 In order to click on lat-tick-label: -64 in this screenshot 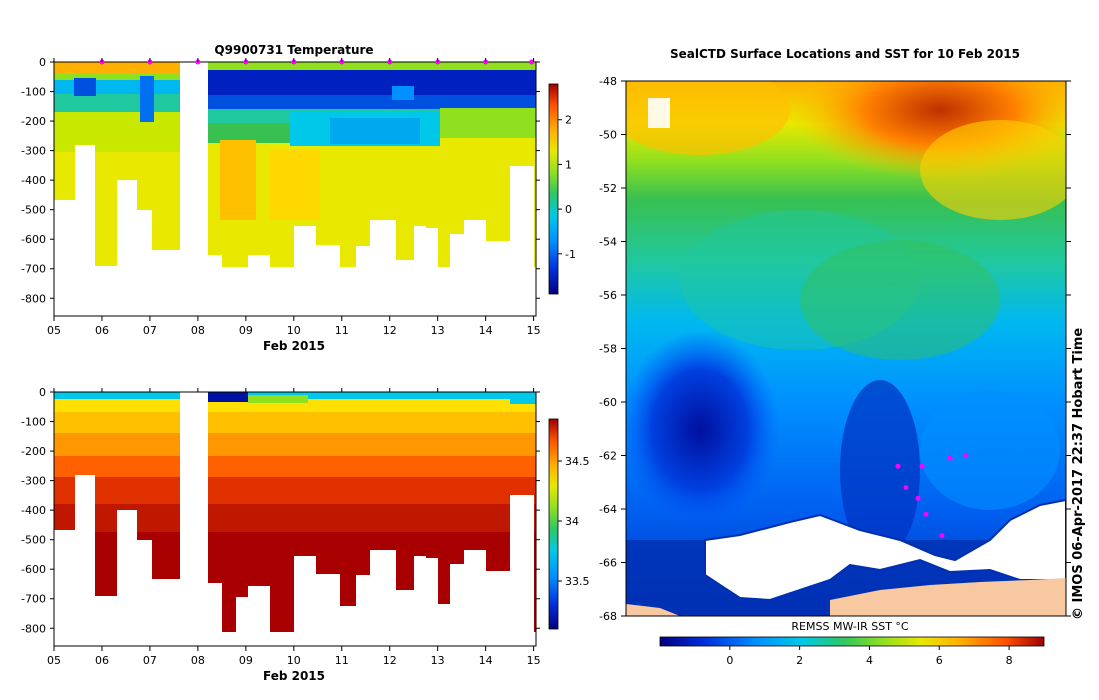, I will do `click(608, 509)`.